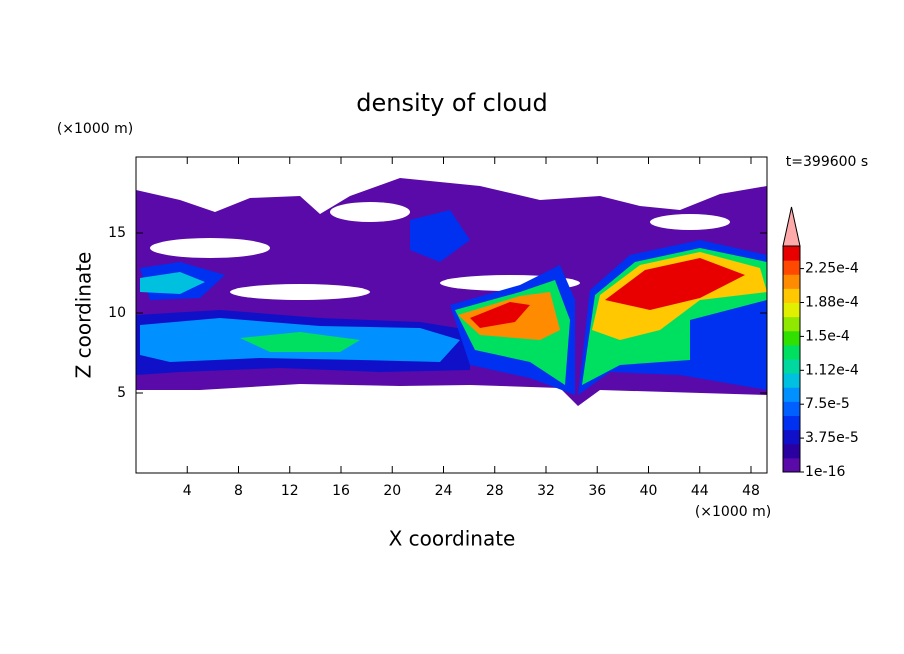 This screenshot has width=904, height=654. Describe the element at coordinates (832, 303) in the screenshot. I see `colorbar-tick-label: 1.88e-4` at that location.